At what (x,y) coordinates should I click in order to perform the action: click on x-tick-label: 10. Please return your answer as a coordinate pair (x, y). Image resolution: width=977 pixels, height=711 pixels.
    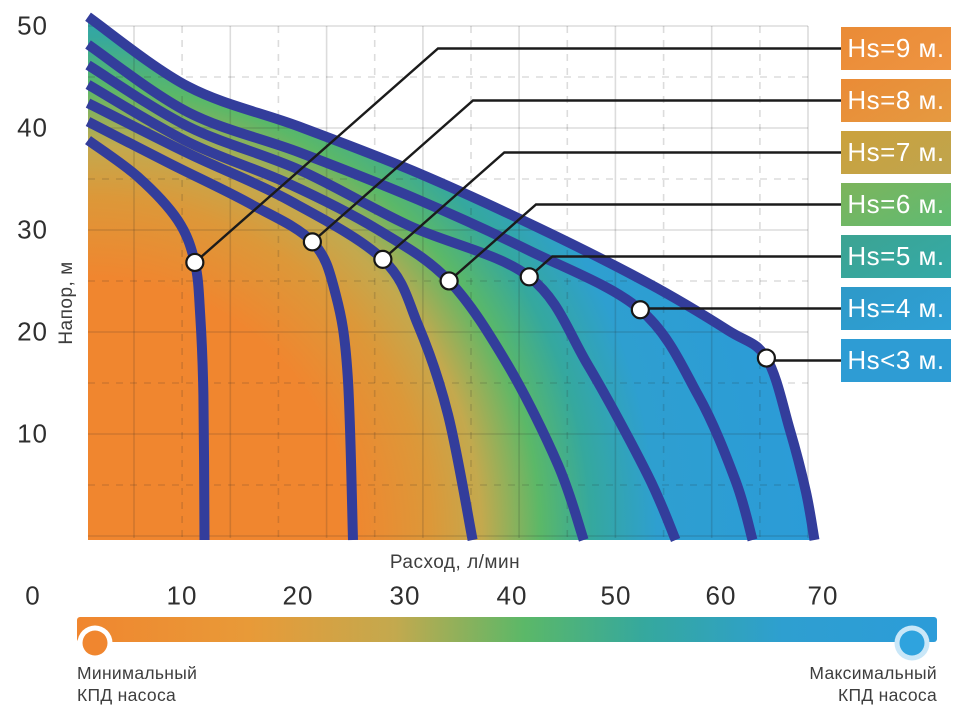
    Looking at the image, I should click on (182, 595).